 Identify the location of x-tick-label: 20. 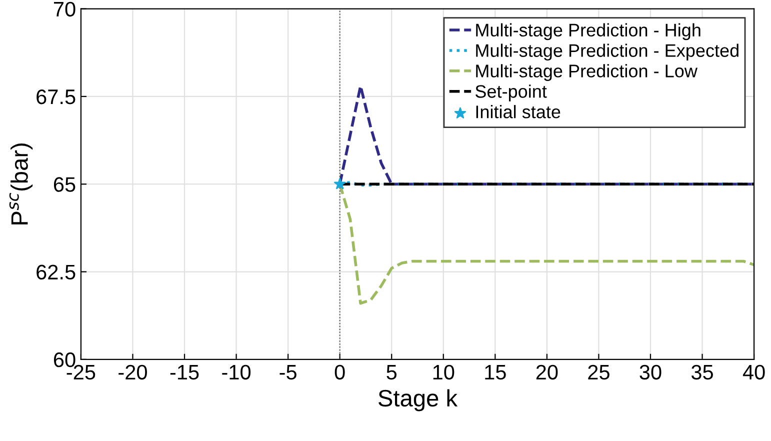
(547, 372).